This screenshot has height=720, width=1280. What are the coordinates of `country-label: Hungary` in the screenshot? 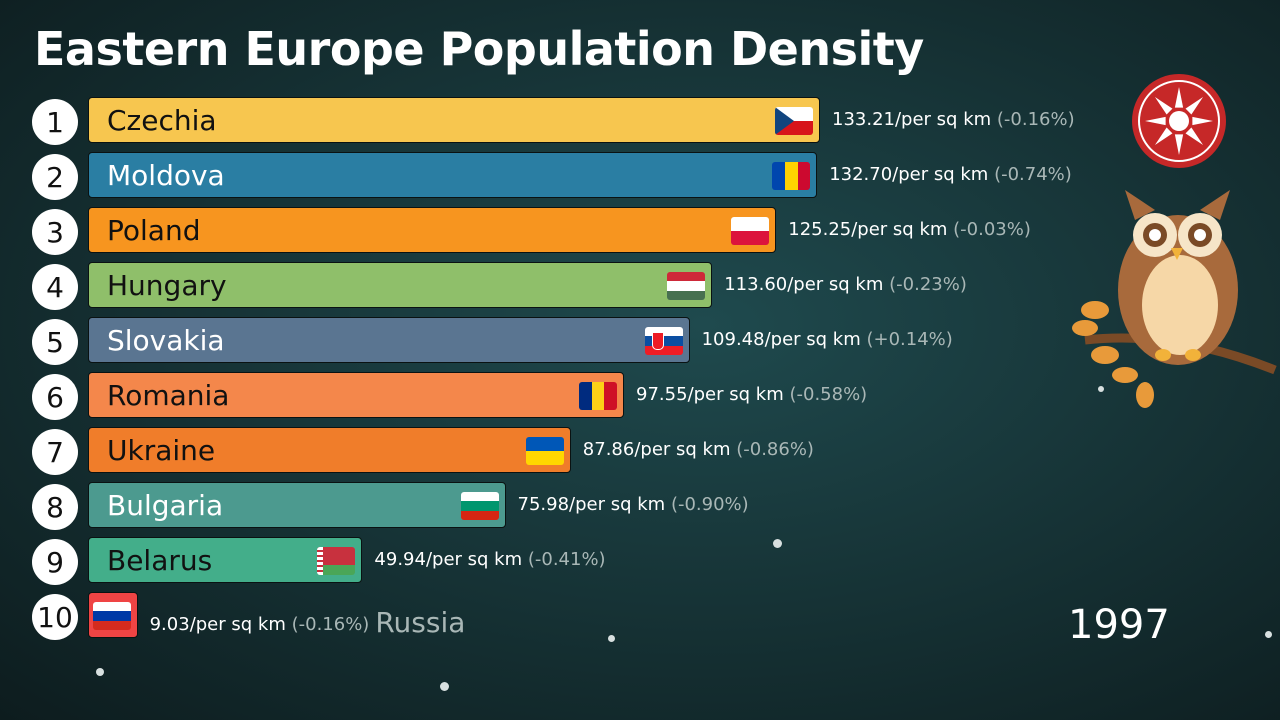 It's located at (167, 285).